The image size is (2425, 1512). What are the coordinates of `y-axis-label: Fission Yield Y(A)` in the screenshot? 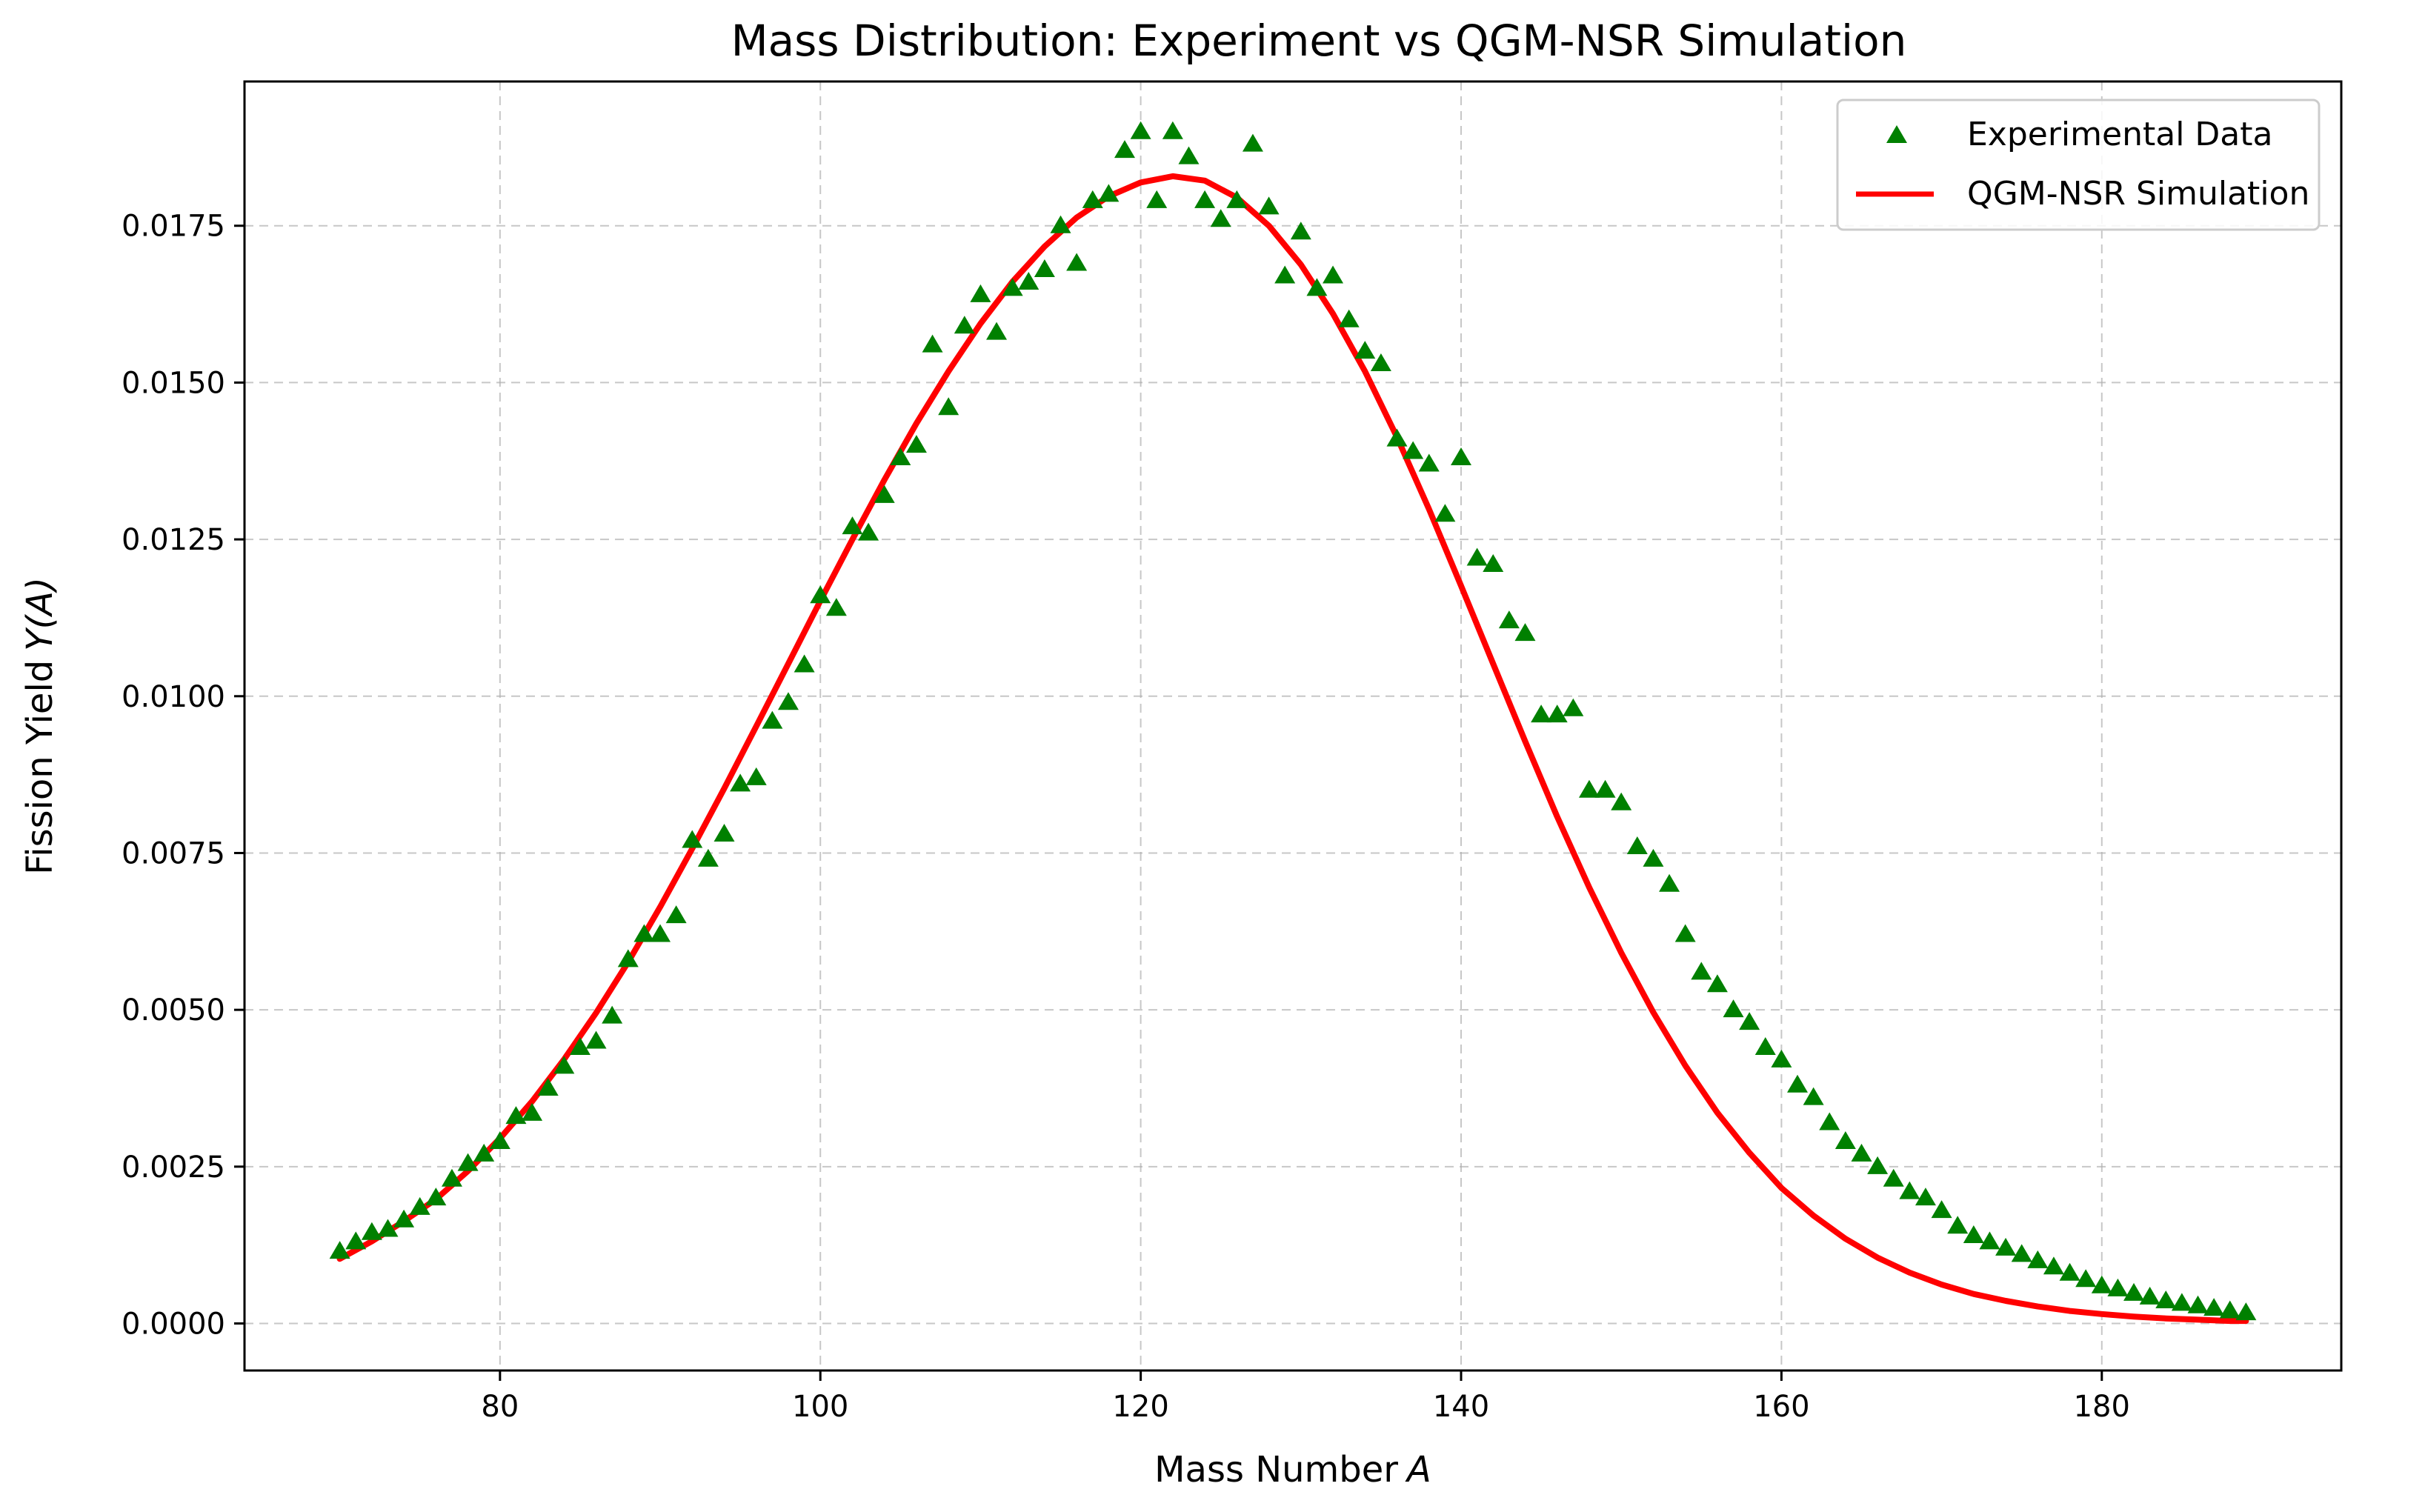 It's located at (40, 726).